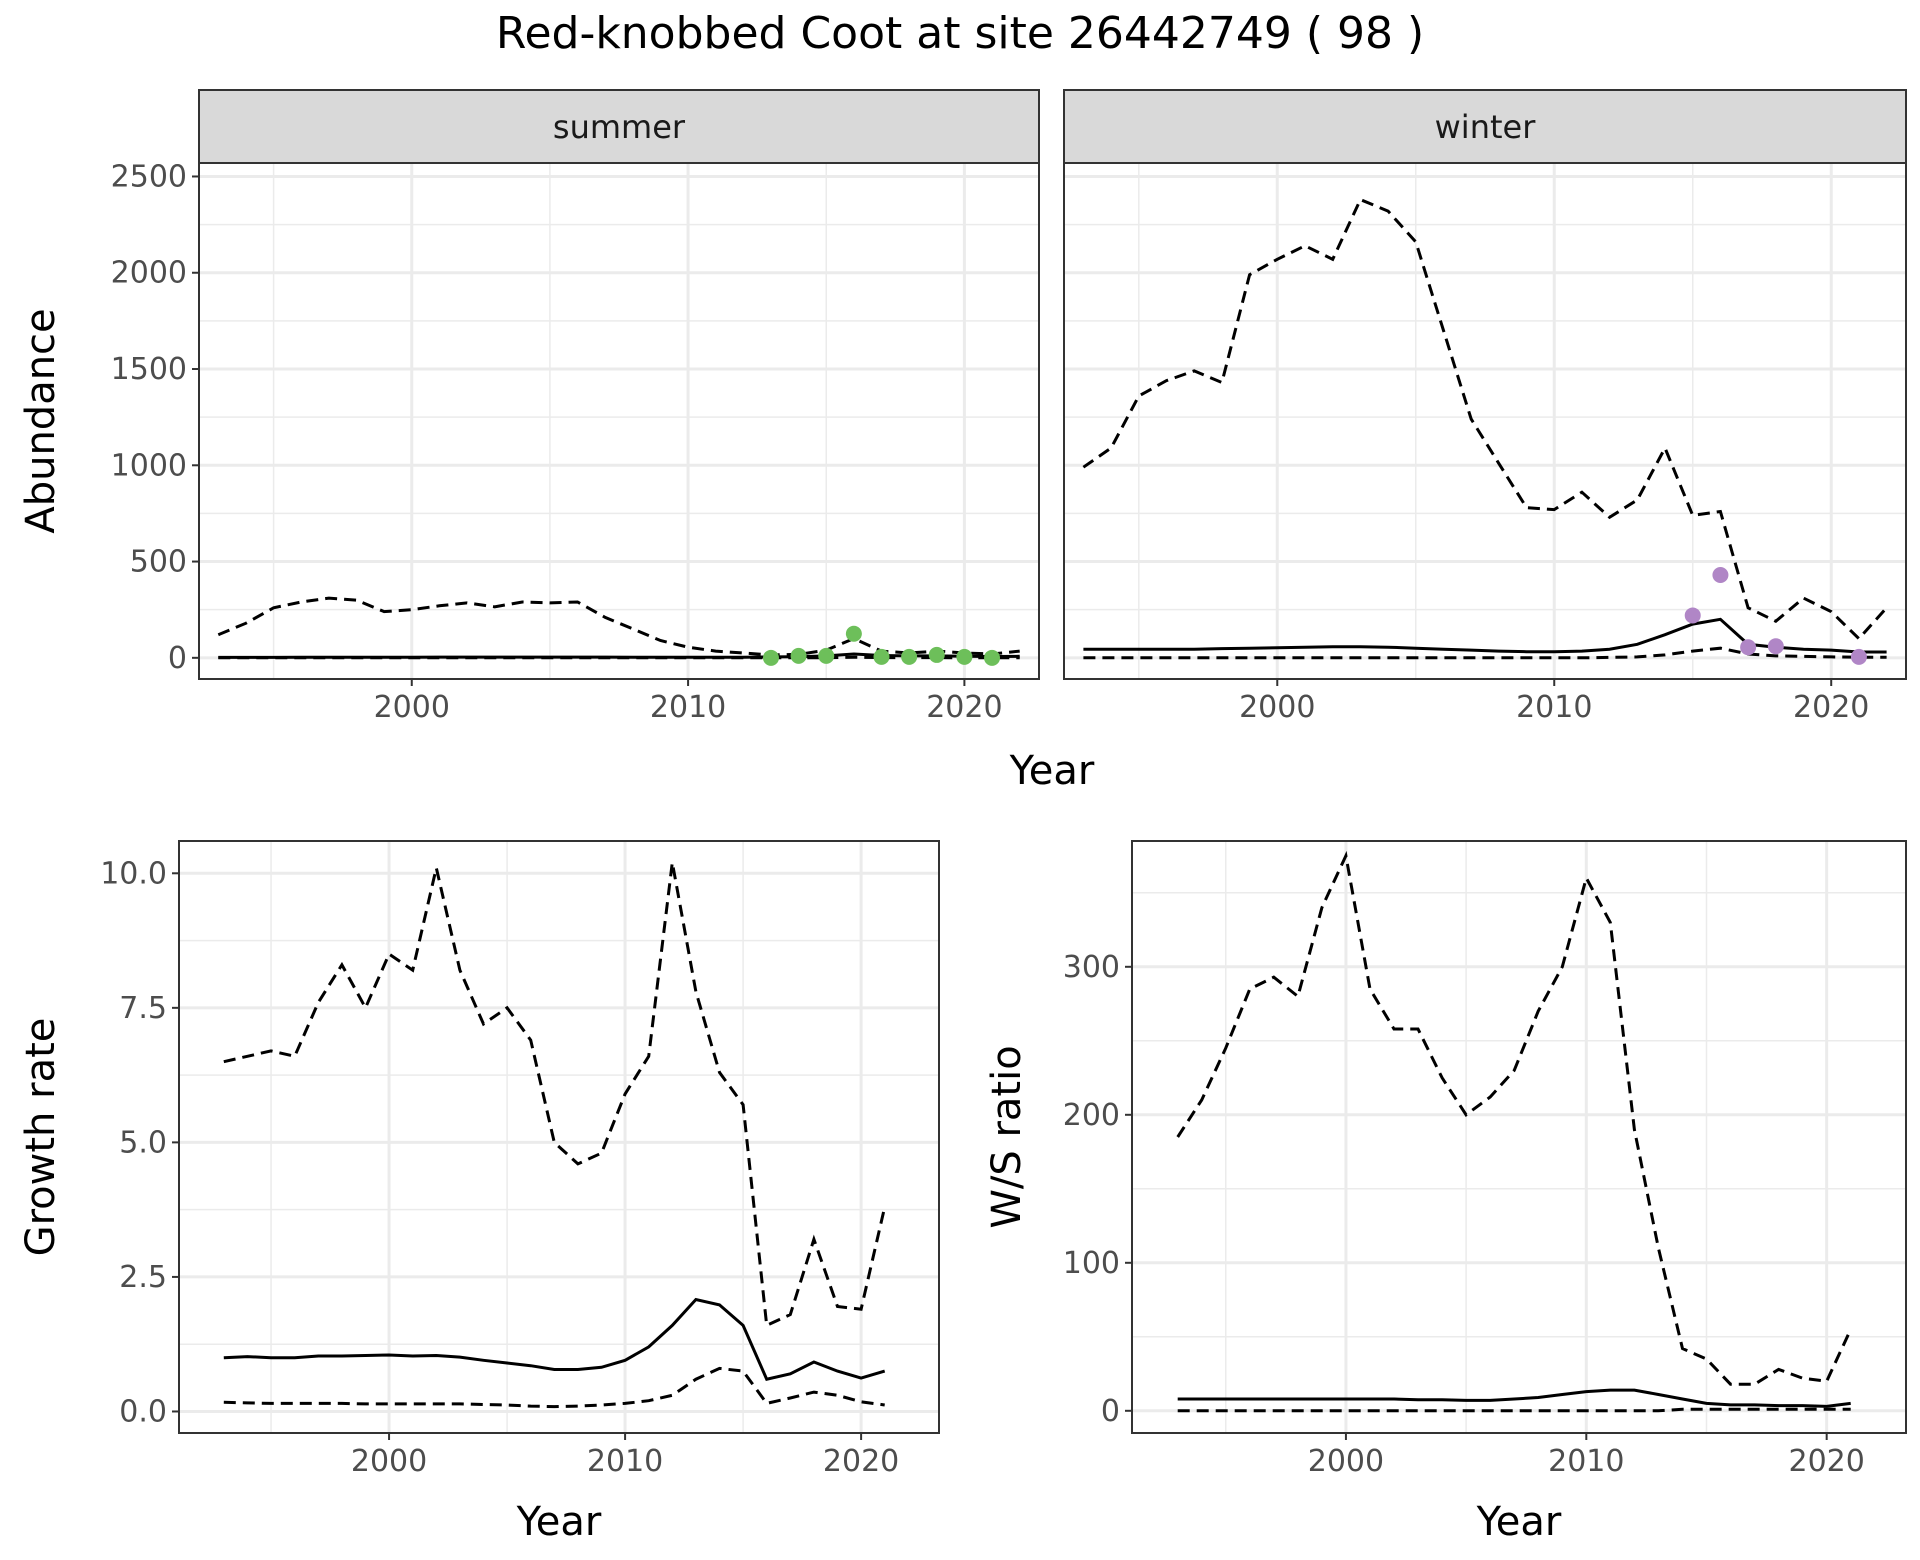  I want to click on y-tick-label: 2.5, so click(143, 1277).